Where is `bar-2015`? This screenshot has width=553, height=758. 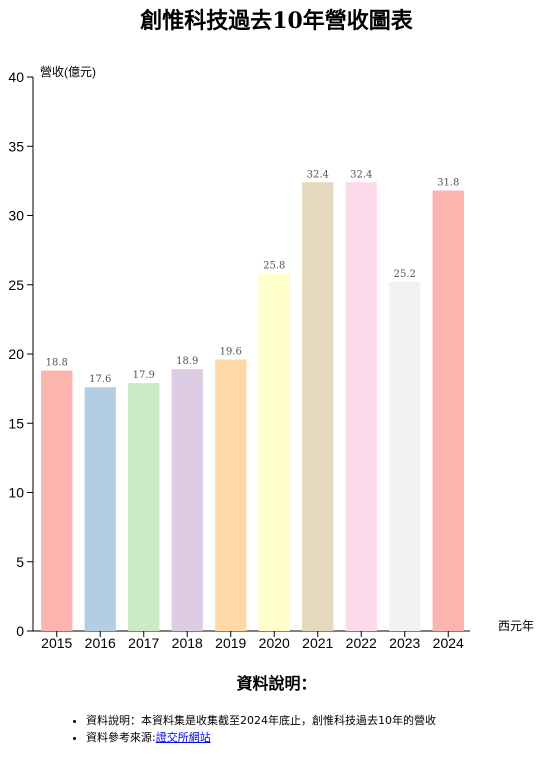
bar-2015 is located at coordinates (57, 500).